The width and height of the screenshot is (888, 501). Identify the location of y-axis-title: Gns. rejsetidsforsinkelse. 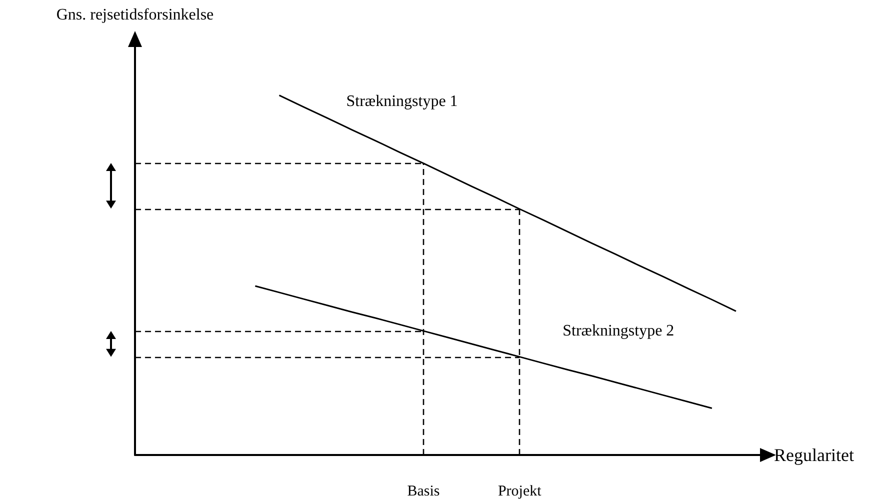
(135, 15).